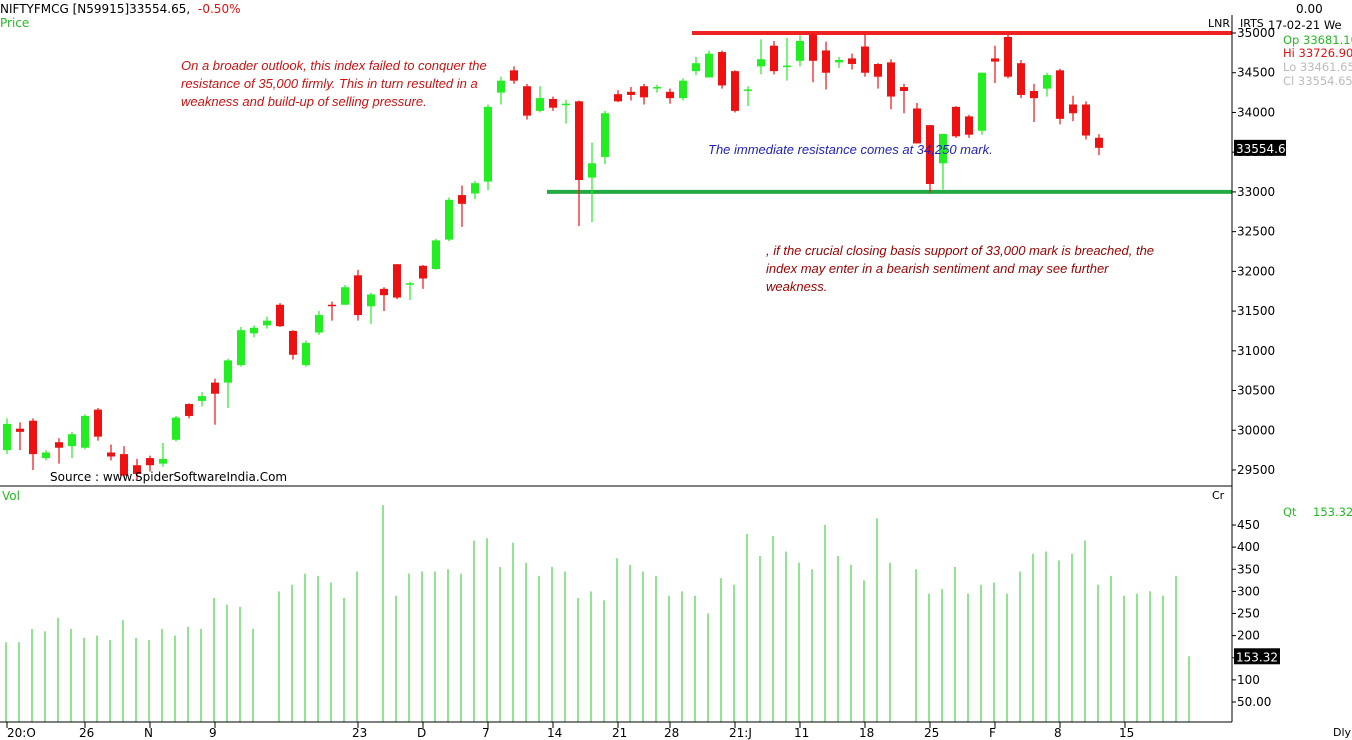 The width and height of the screenshot is (1352, 740). Describe the element at coordinates (169, 477) in the screenshot. I see `source-credit: Source : www.SpiderSoftwareIndia.Com` at that location.